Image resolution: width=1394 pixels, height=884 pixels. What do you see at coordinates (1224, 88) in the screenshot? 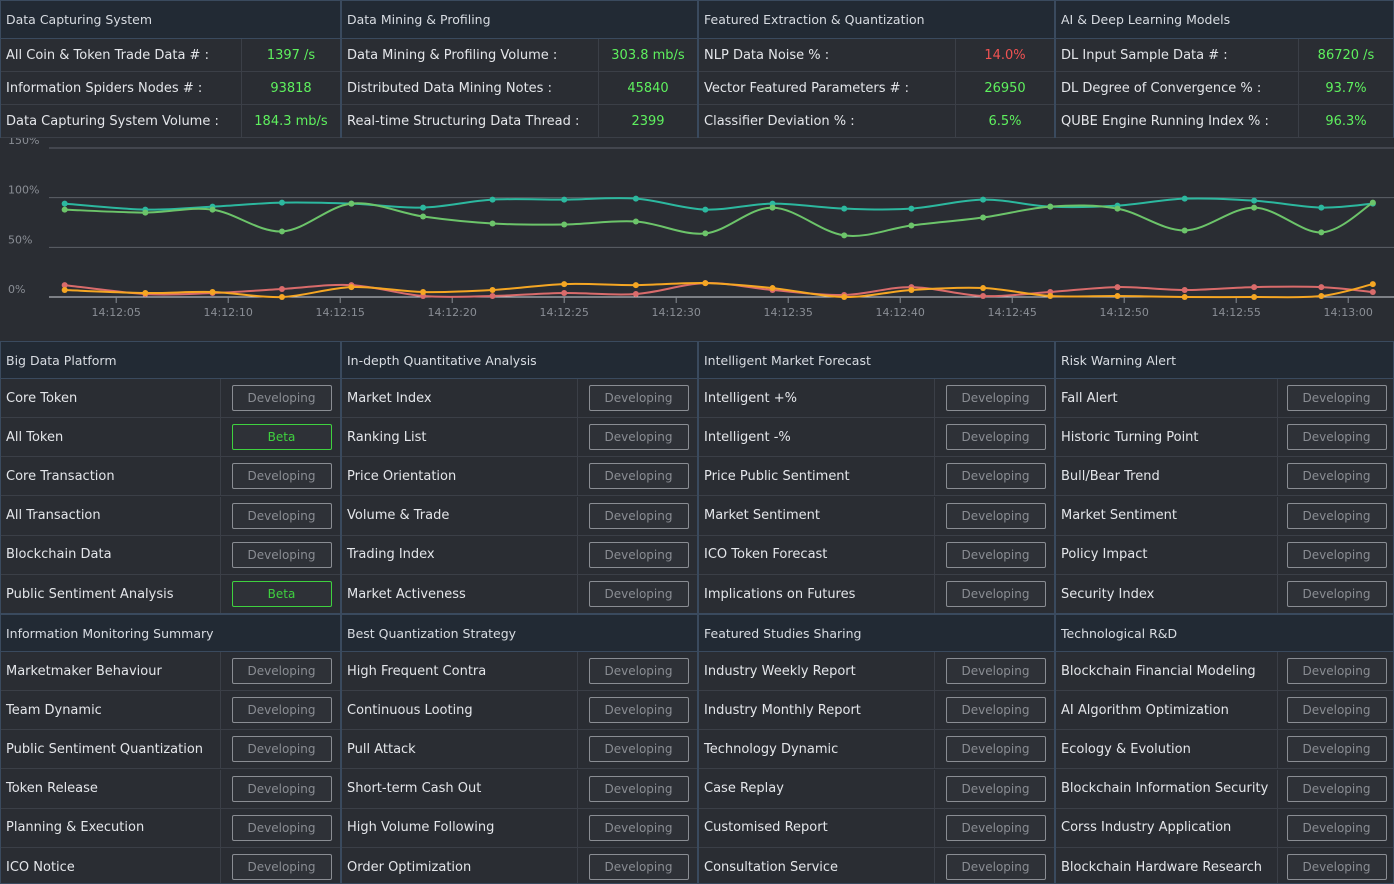
I see `stat-row: DL Degree of Convergence % : 93.7%` at bounding box center [1224, 88].